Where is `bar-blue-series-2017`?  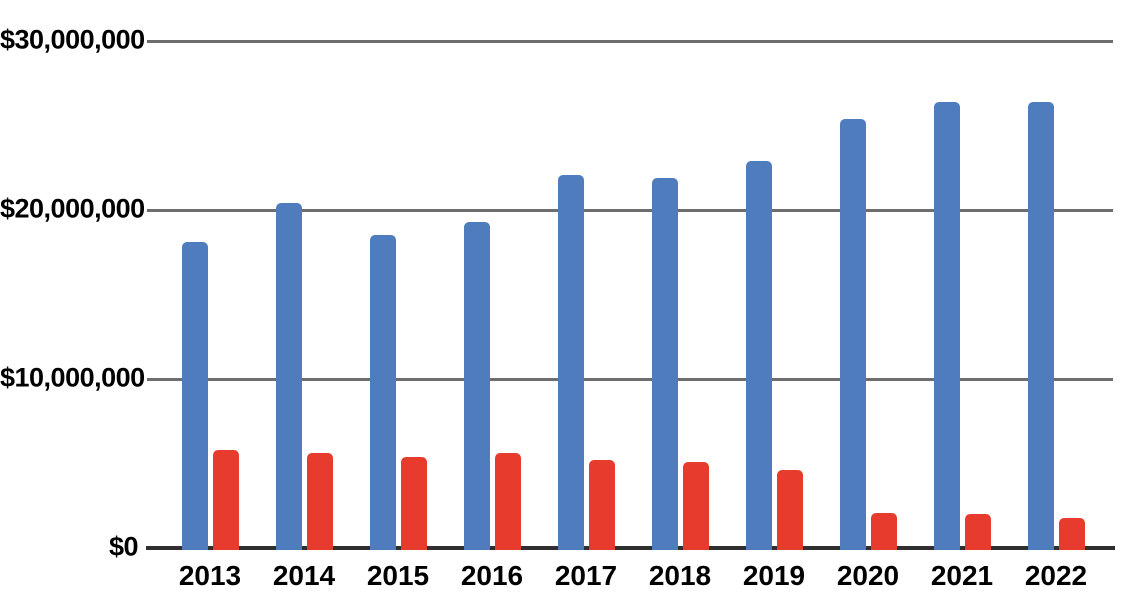 bar-blue-series-2017 is located at coordinates (570, 362).